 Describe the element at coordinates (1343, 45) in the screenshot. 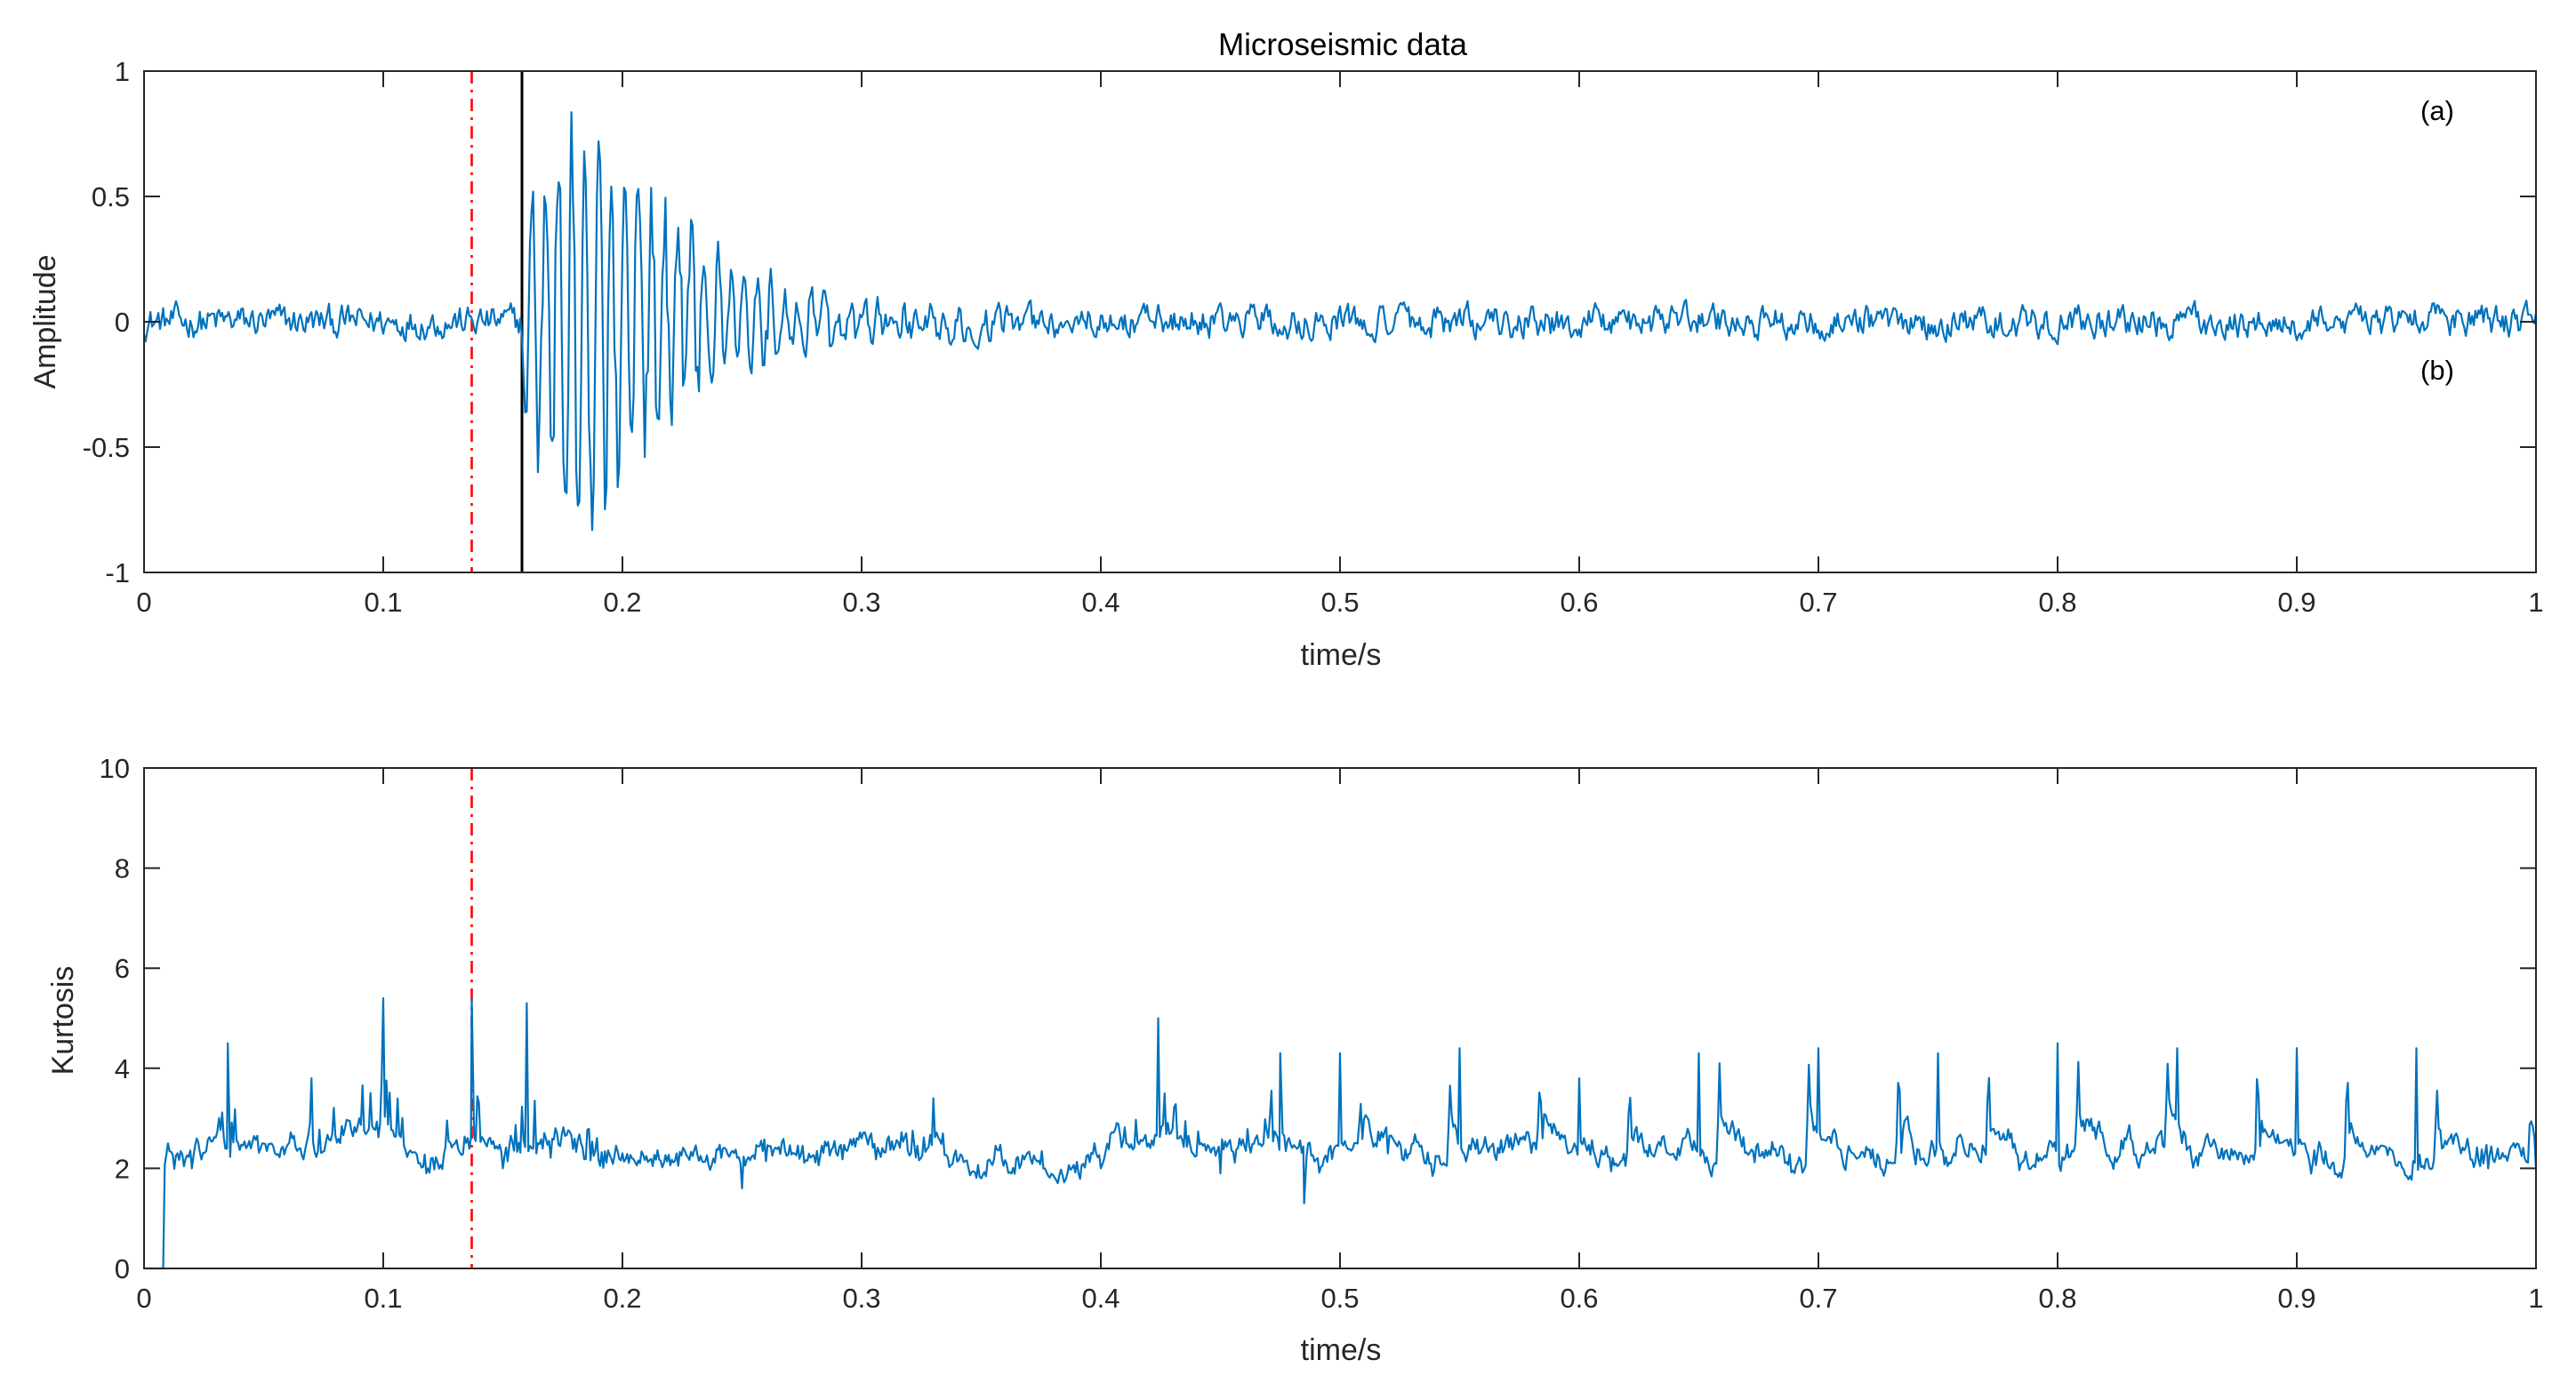

I see `chart-title: Microseismic data` at that location.